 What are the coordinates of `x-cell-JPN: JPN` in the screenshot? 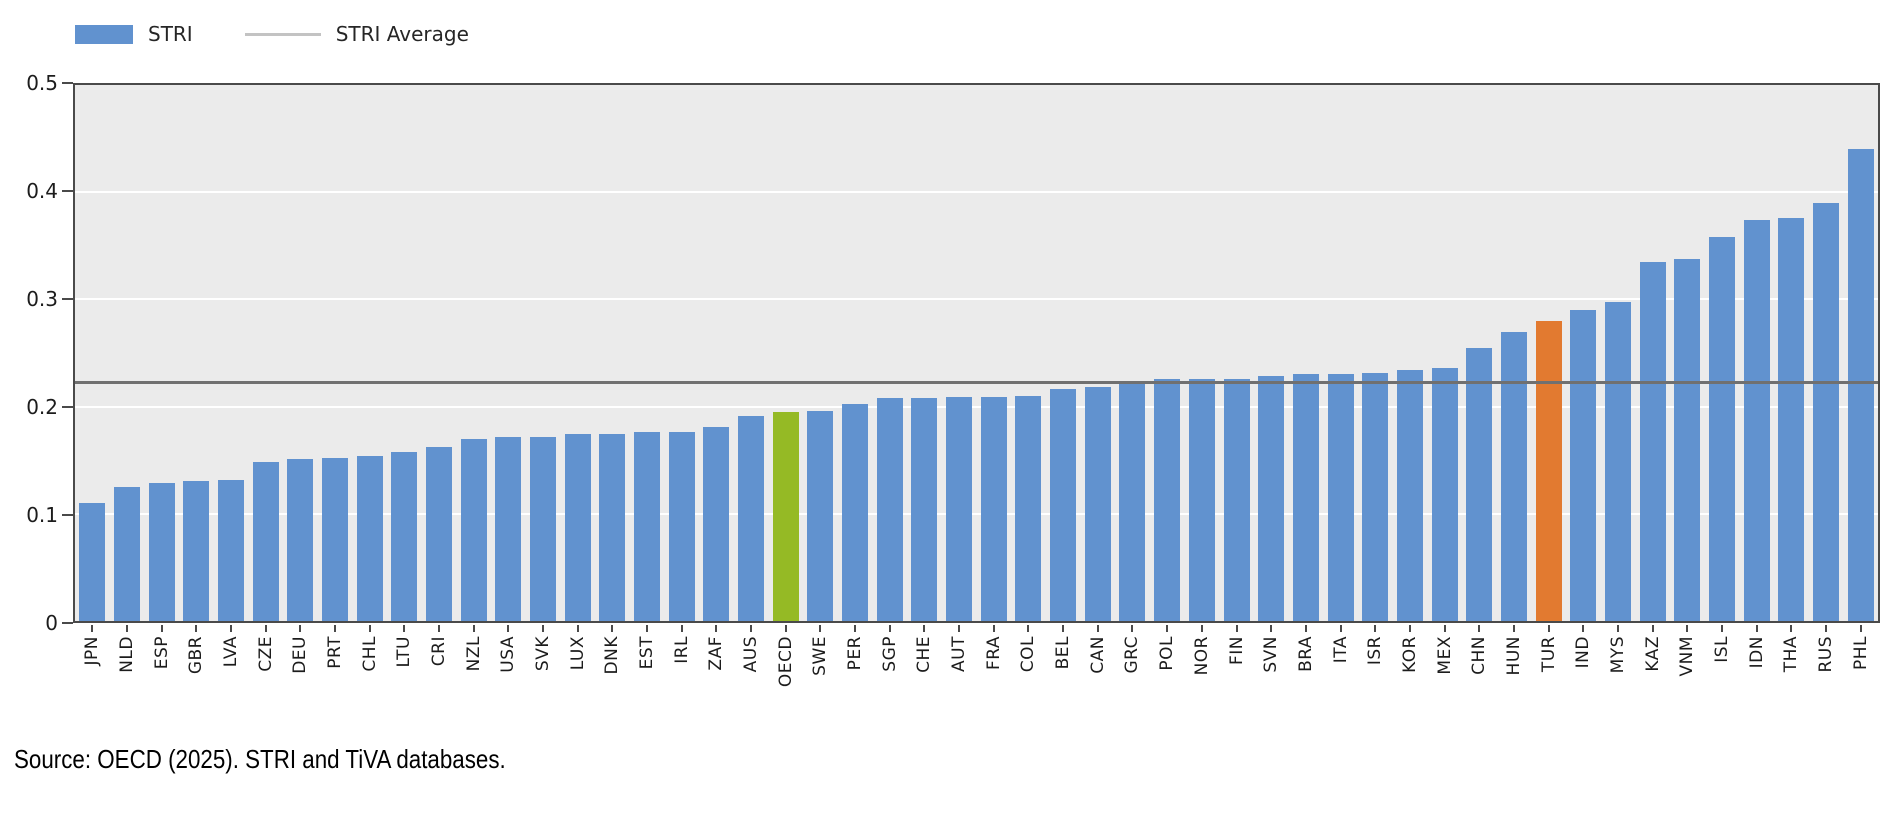 It's located at (92, 666).